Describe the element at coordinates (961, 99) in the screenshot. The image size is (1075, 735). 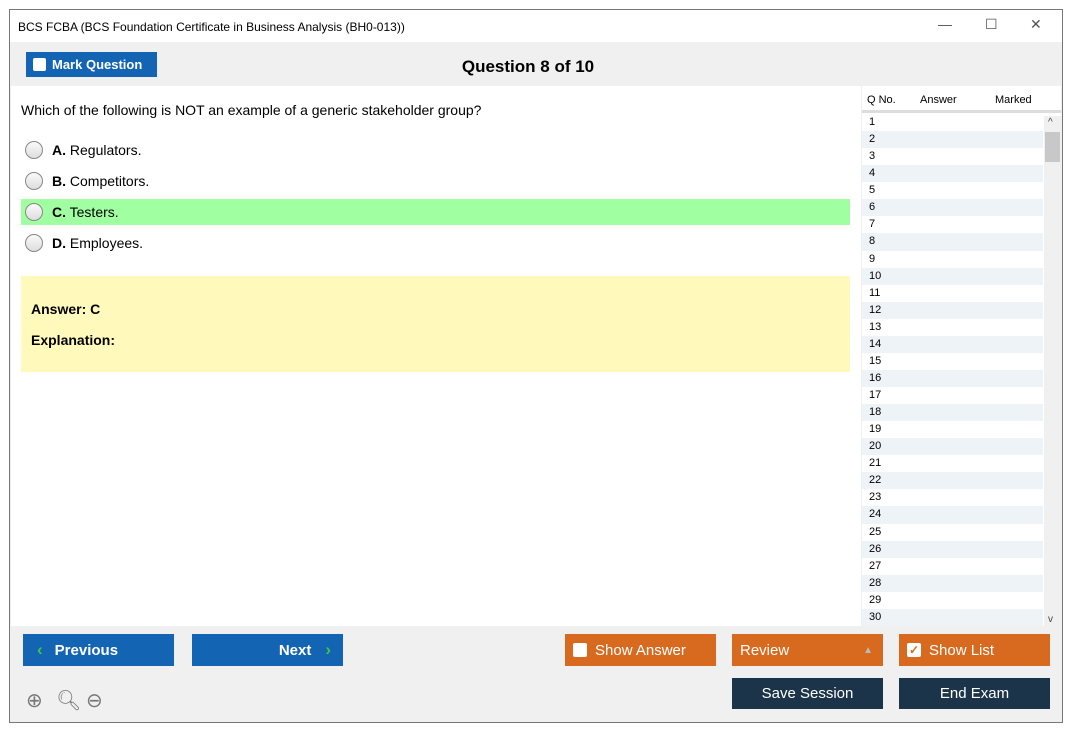
I see `list-header: Q No. Answer Marked` at that location.